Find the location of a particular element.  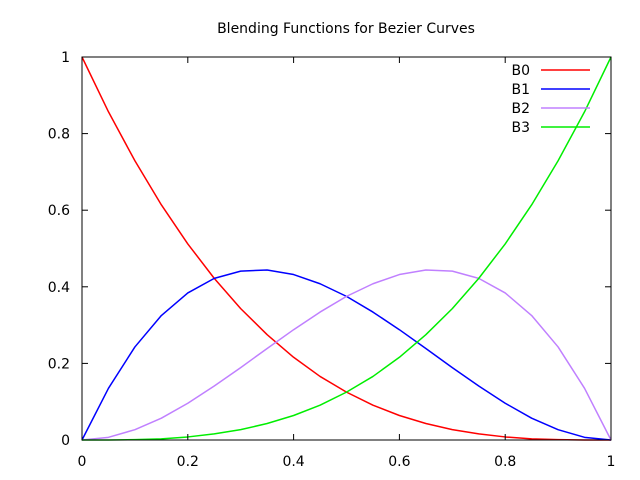

chart-title: Blending Functions for Bezier Curves is located at coordinates (346, 29).